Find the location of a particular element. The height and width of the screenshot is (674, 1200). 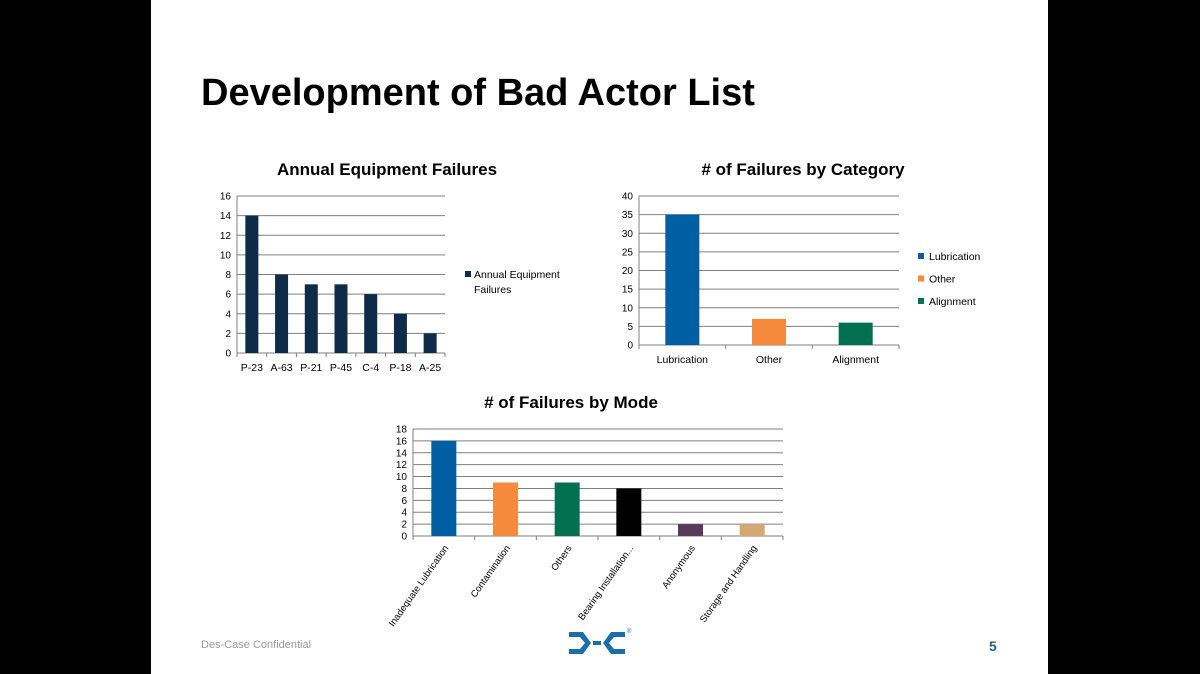

legend-label: Annual Equipment is located at coordinates (517, 275).